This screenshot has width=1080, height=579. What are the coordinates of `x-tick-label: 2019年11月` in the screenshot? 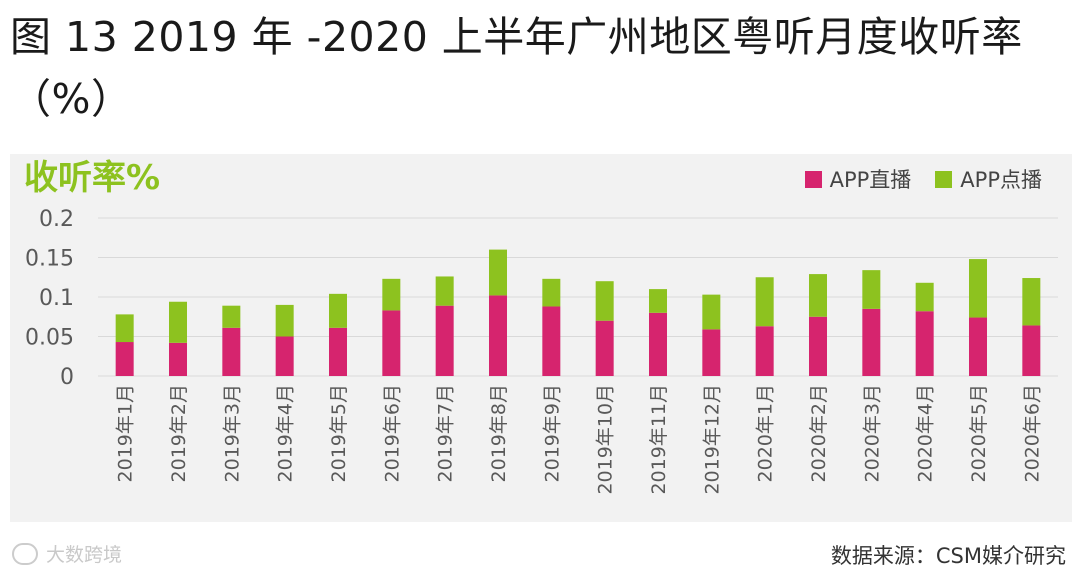 It's located at (659, 439).